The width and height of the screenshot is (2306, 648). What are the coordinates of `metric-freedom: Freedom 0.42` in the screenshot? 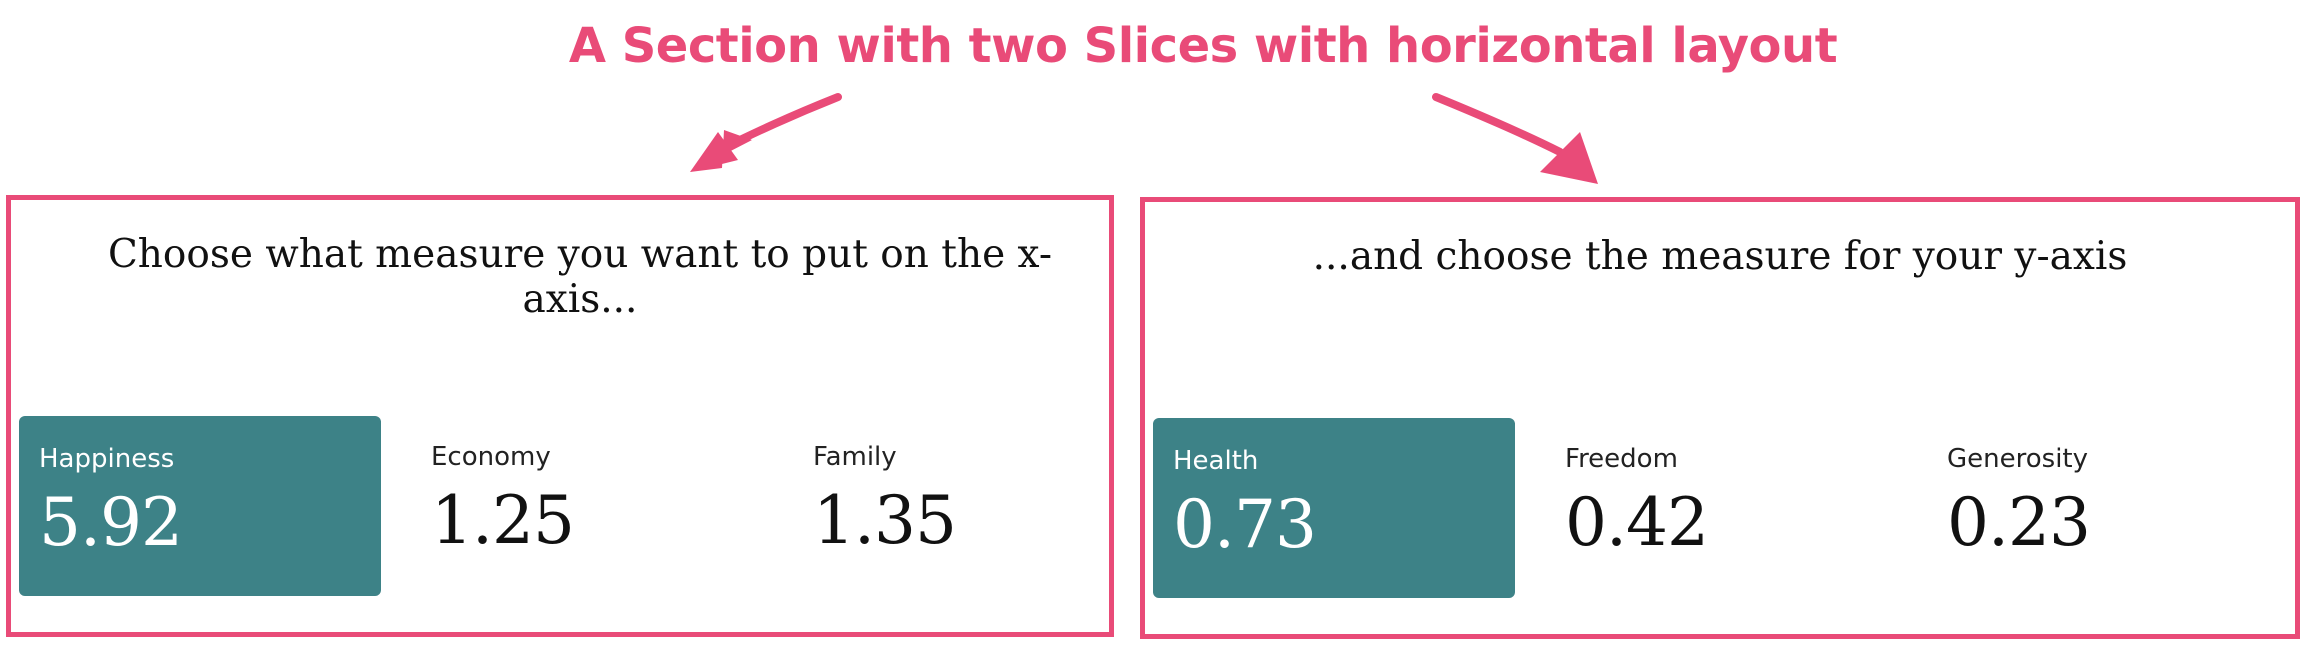 It's located at (1726, 508).